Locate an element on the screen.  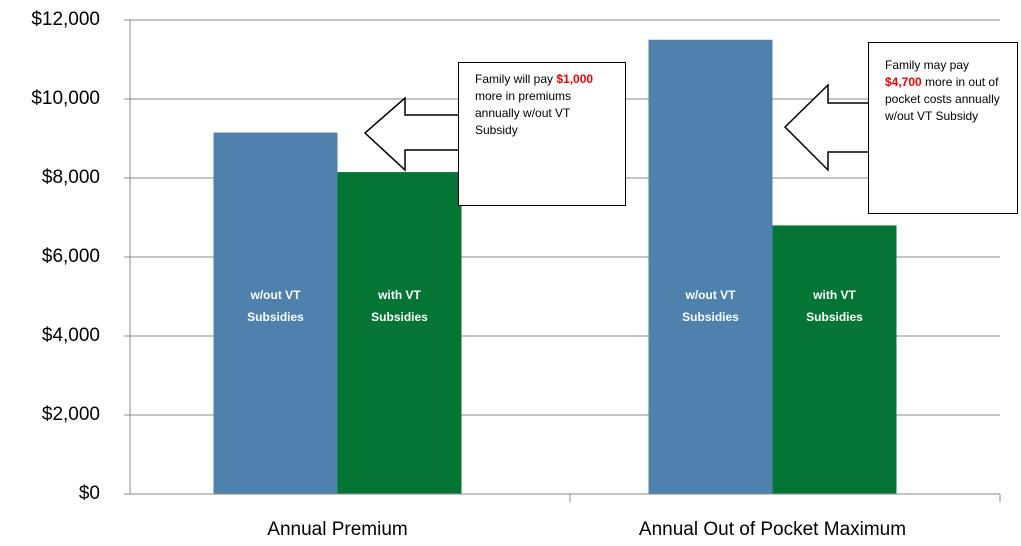
y-tick-label: $4,000 is located at coordinates (71, 335).